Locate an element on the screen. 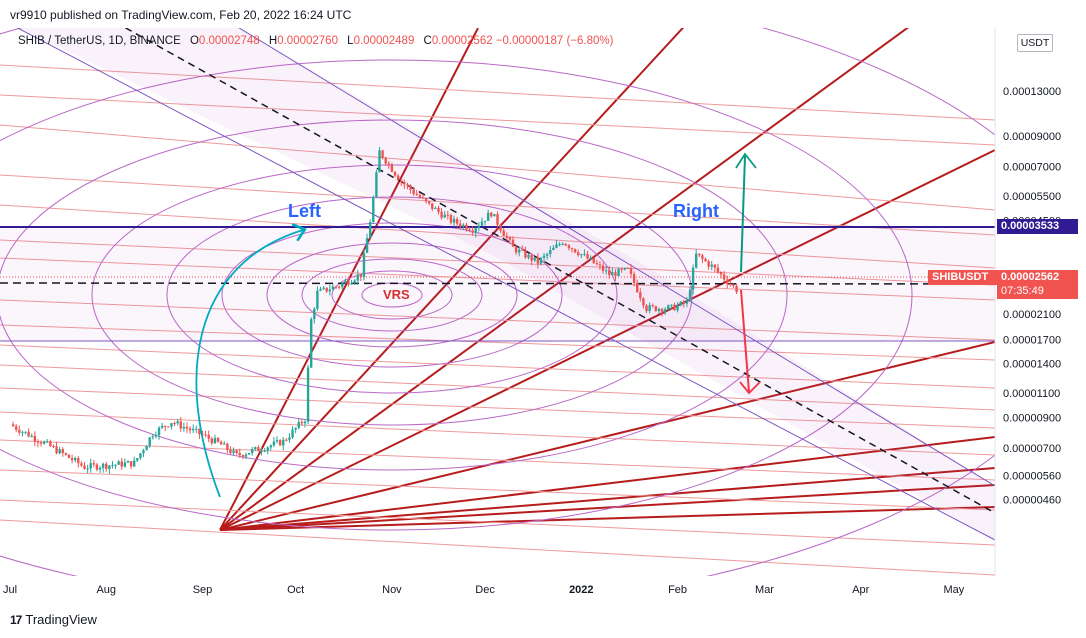  price-tick-label: 0.00007000 is located at coordinates (1032, 168).